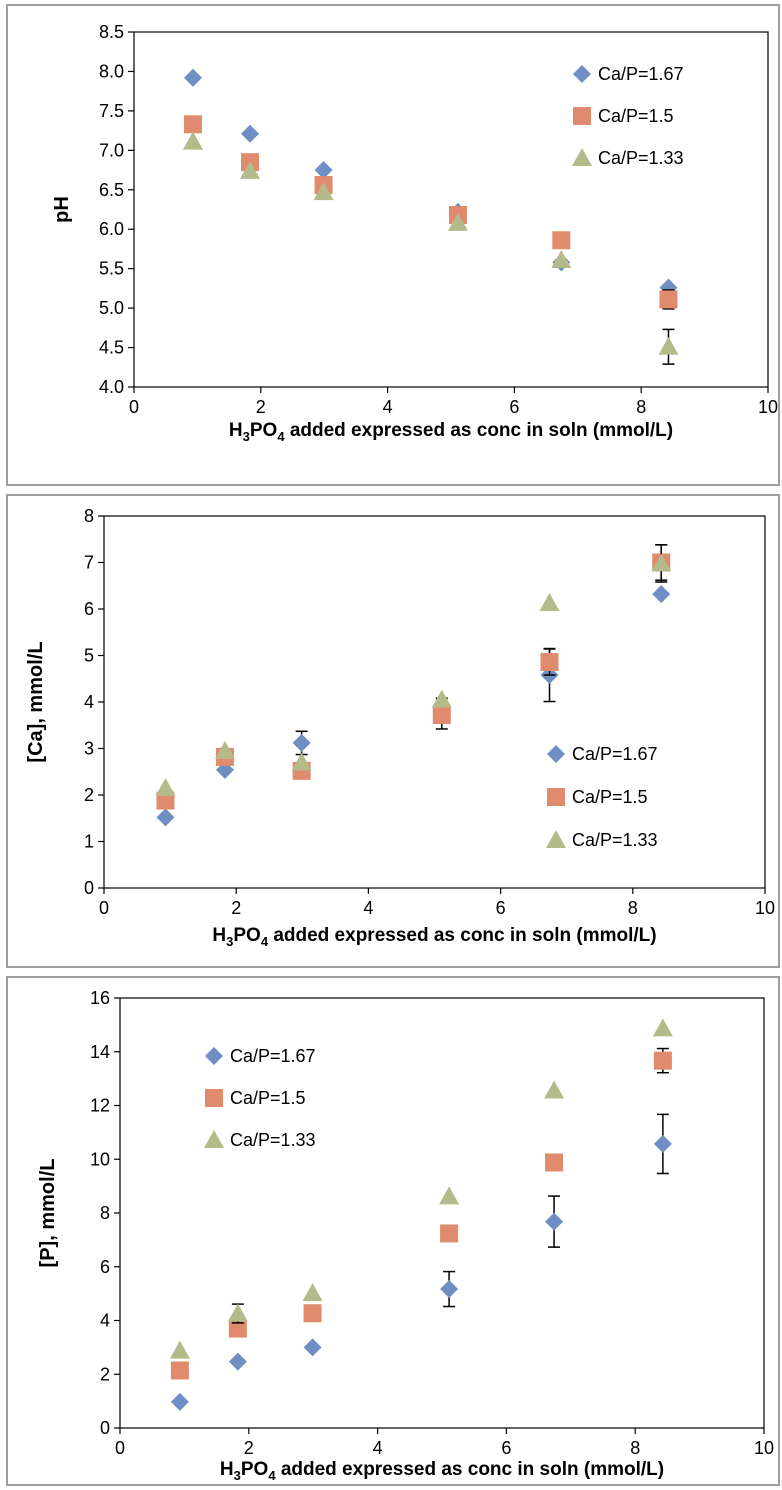  Describe the element at coordinates (89, 563) in the screenshot. I see `y-tick-label: 7` at that location.